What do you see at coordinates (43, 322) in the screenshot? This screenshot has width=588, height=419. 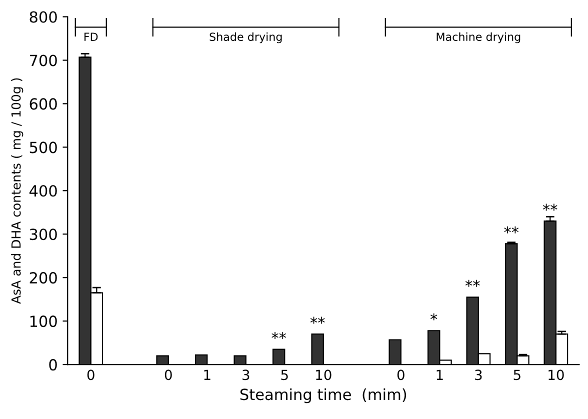 I see `y-tick-label: 100` at bounding box center [43, 322].